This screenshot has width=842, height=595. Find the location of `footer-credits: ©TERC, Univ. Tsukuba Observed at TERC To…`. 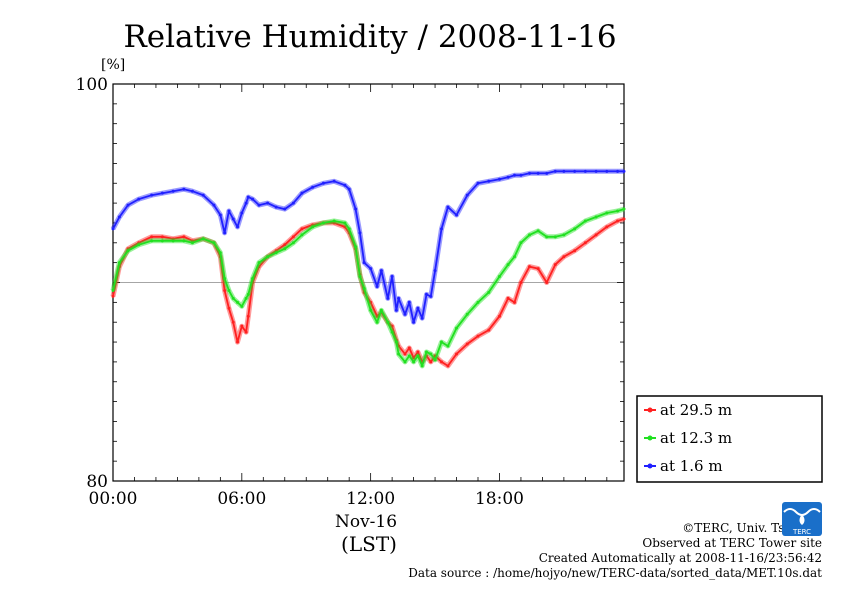

footer-credits: ©TERC, Univ. Tsukuba Observed at TERC To… is located at coordinates (615, 551).